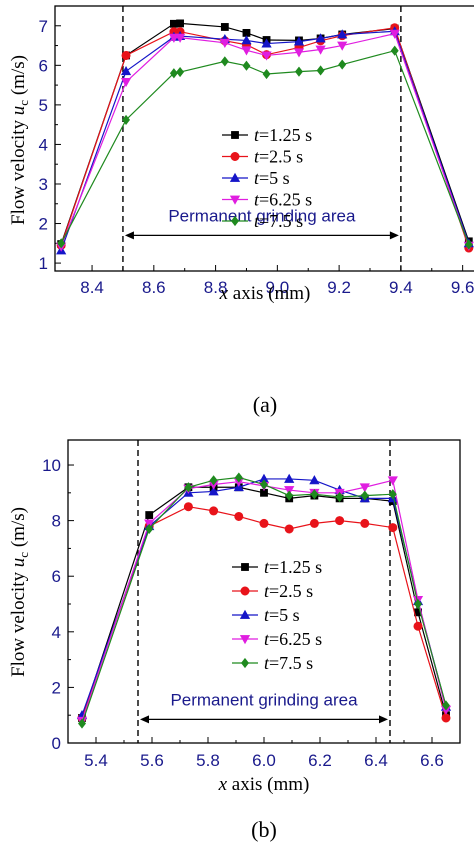 This screenshot has height=845, width=474. Describe the element at coordinates (392, 481) in the screenshot. I see `data-point-4-b` at that location.